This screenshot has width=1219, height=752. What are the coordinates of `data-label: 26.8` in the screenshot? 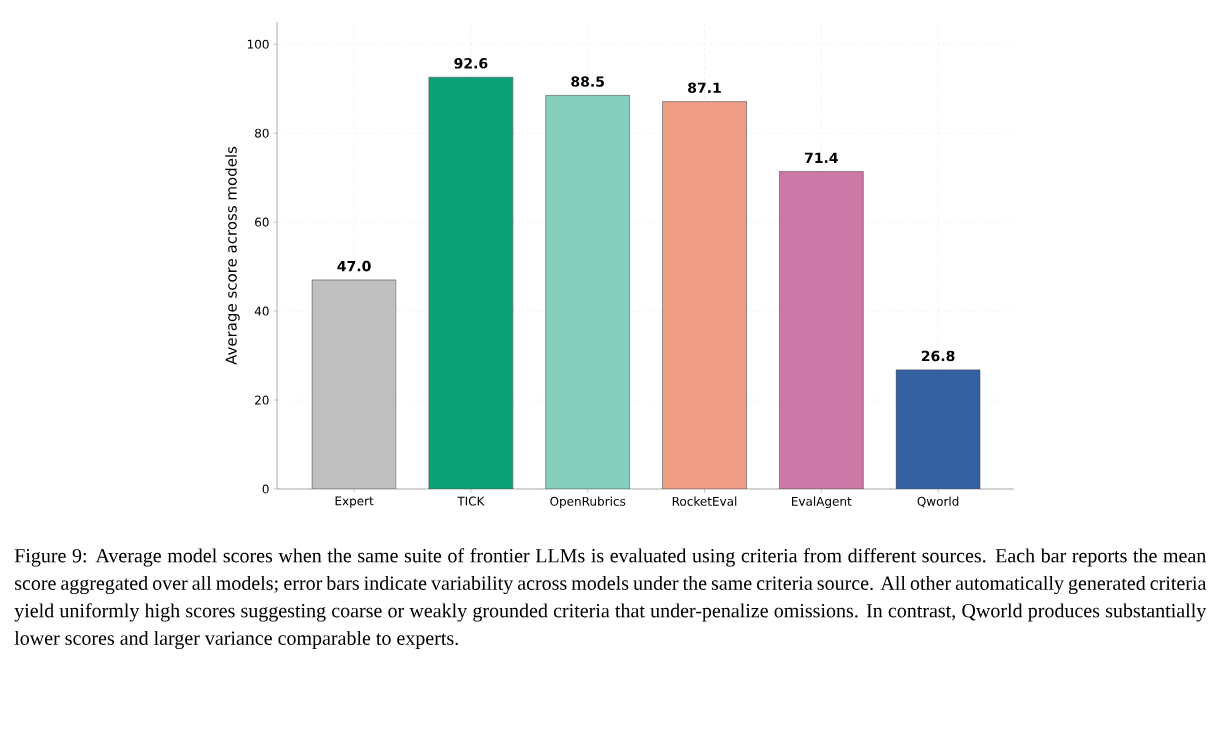 It's located at (938, 356).